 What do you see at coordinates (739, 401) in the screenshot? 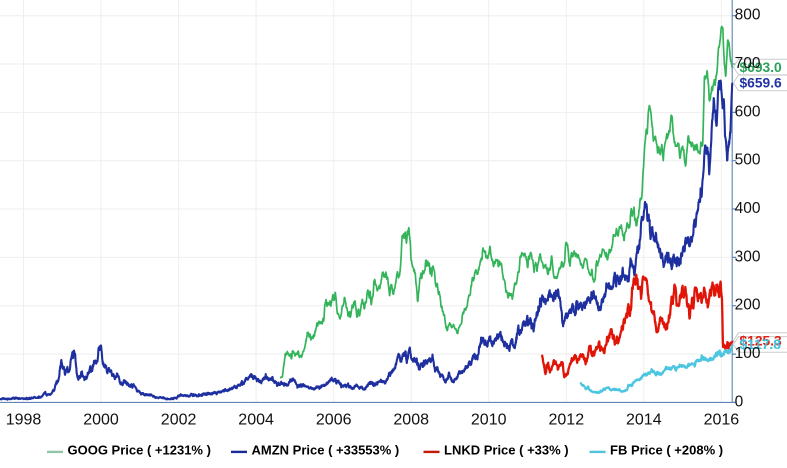
I see `svg-text: 0` at bounding box center [739, 401].